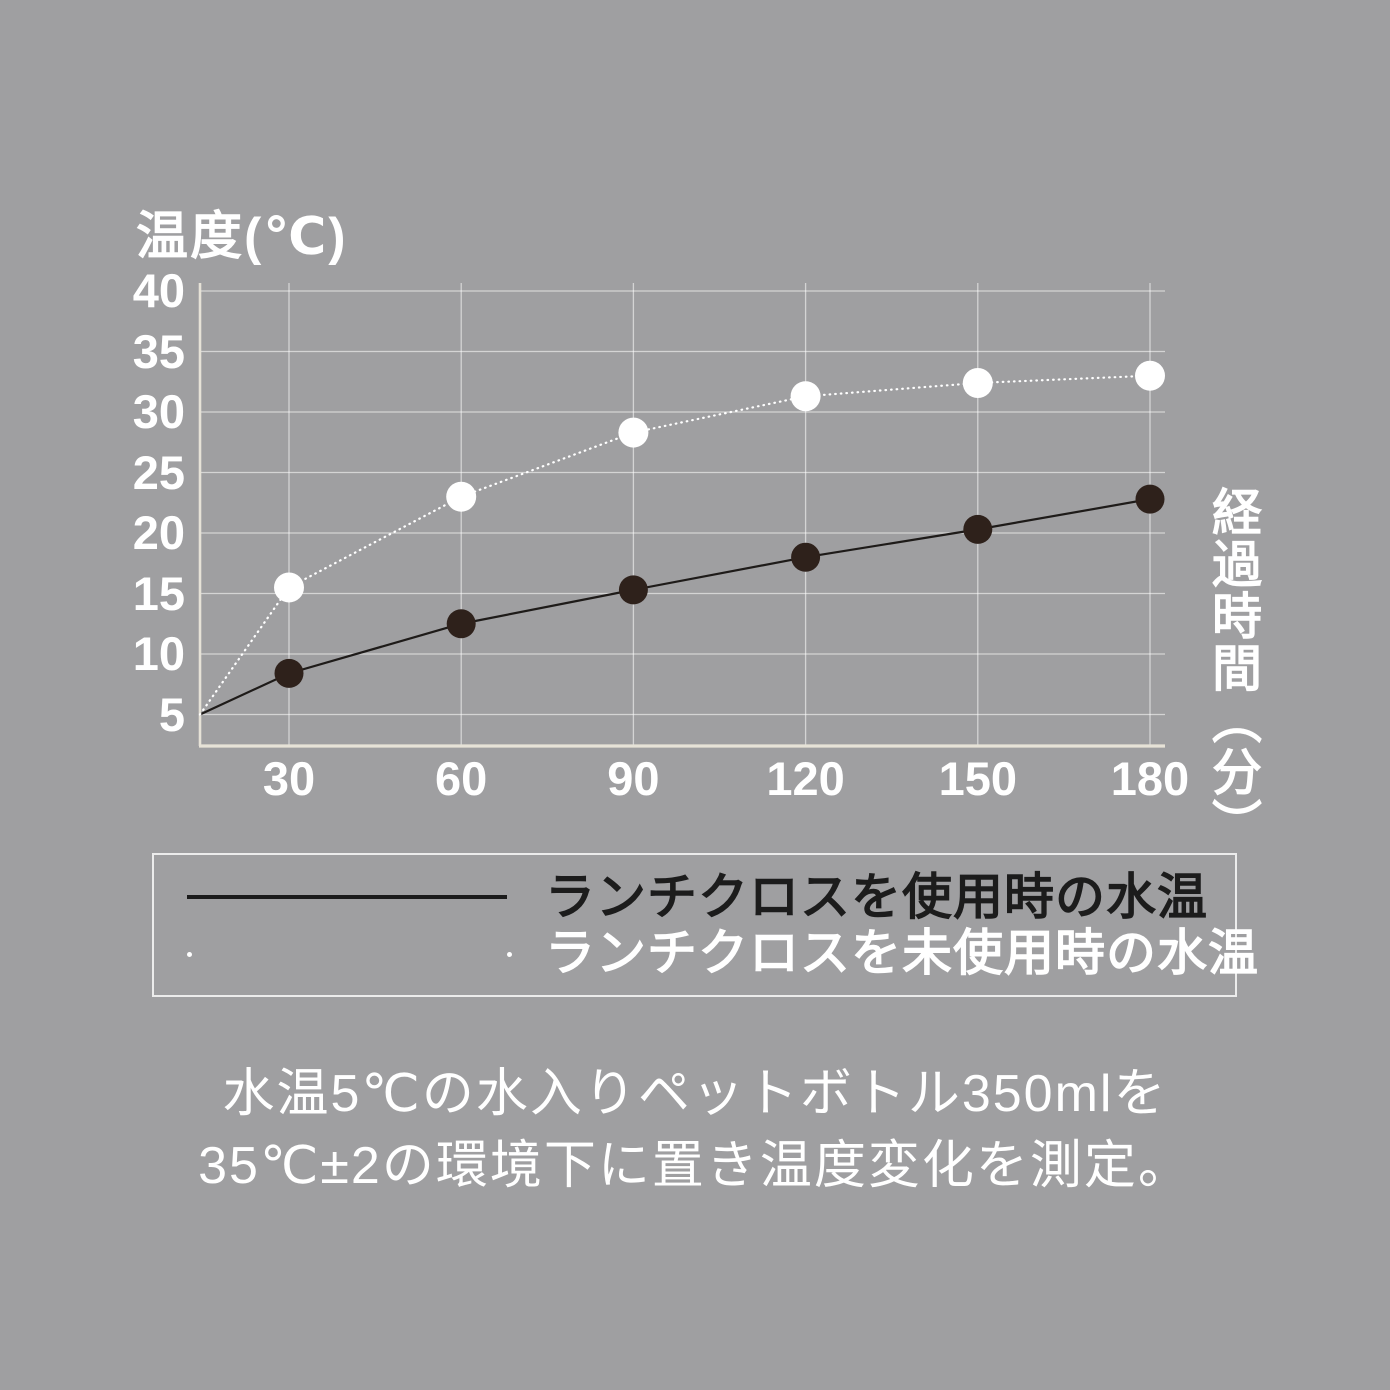 The height and width of the screenshot is (1390, 1390). I want to click on series-line-used, so click(675, 607).